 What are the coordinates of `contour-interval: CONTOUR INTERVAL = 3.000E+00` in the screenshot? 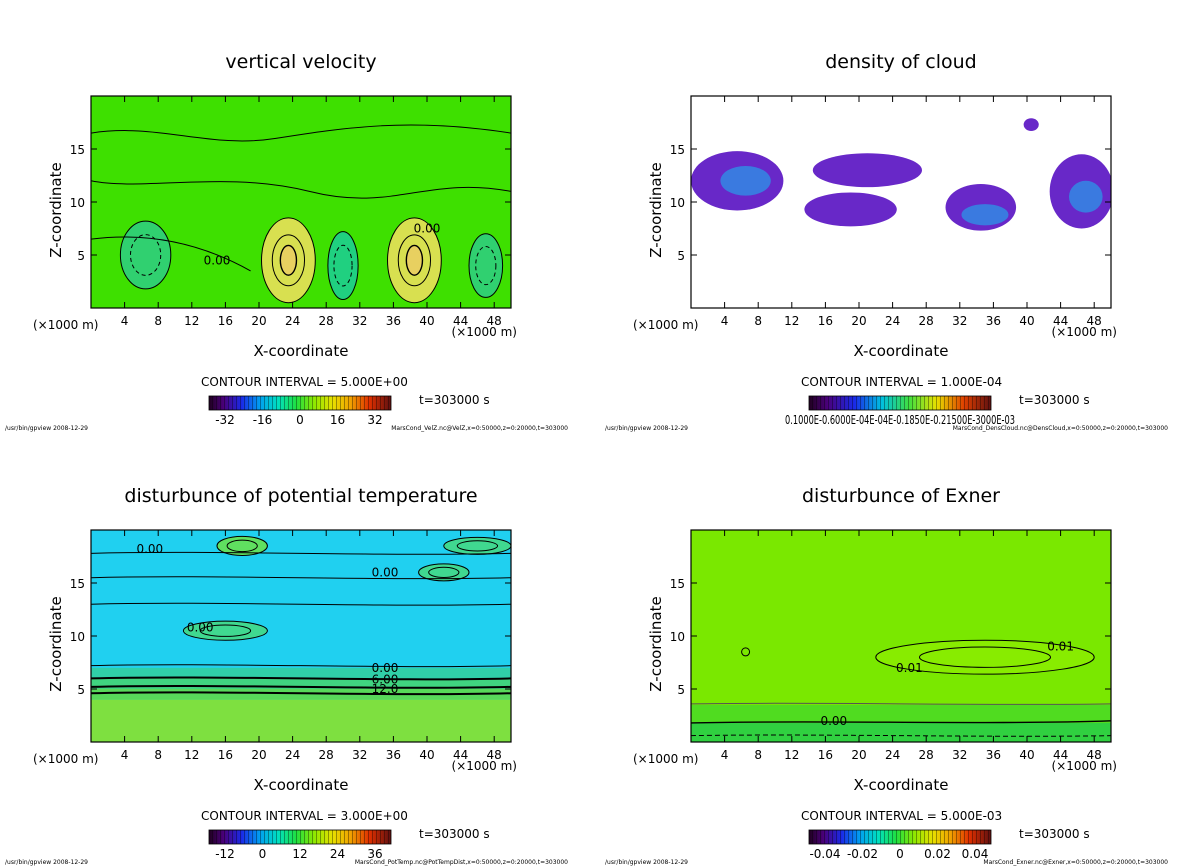 It's located at (304, 816).